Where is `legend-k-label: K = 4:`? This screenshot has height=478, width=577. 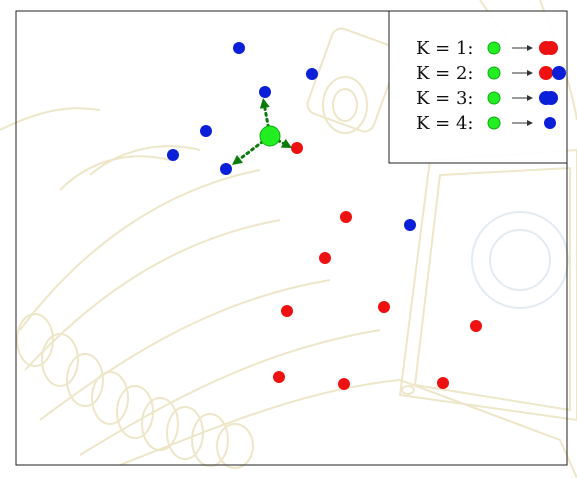
legend-k-label: K = 4: is located at coordinates (445, 123).